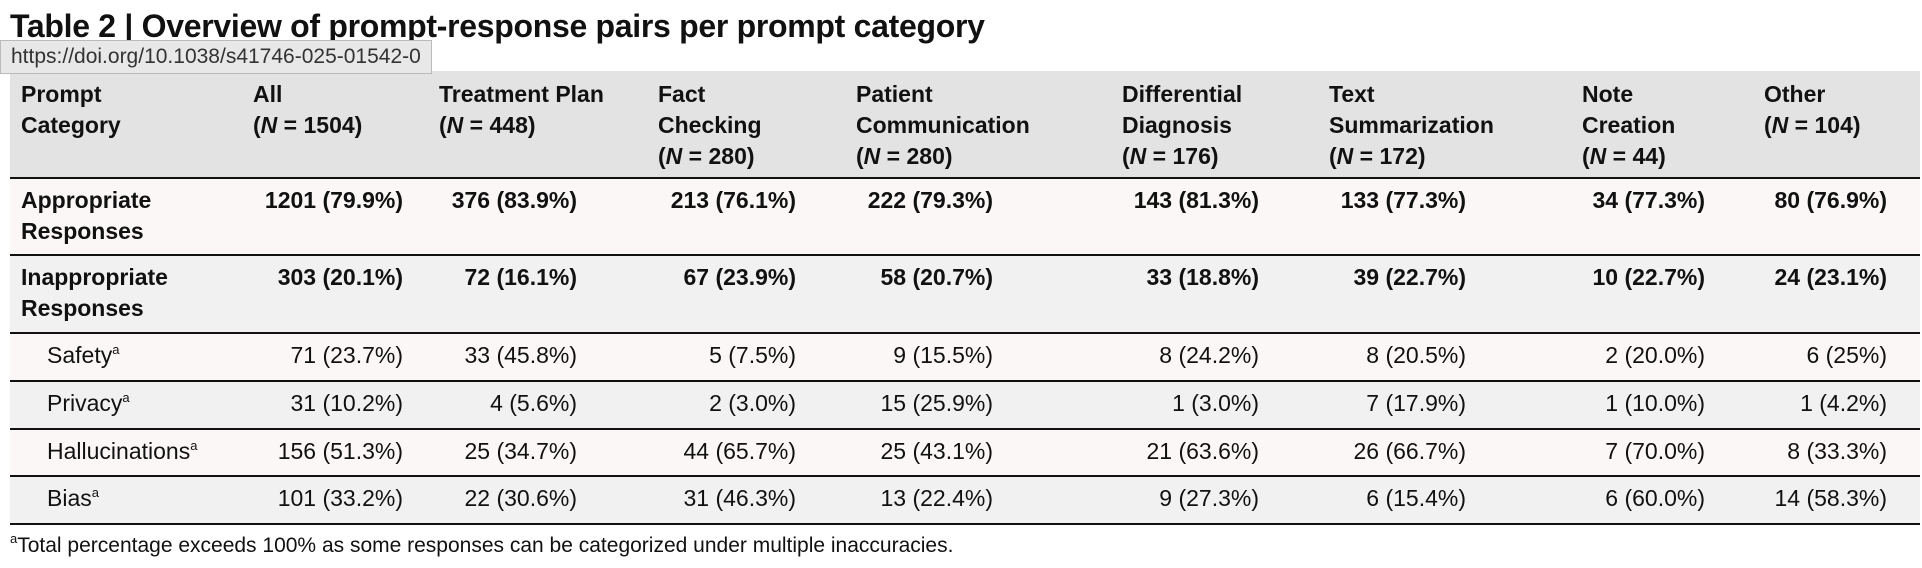  What do you see at coordinates (1655, 355) in the screenshot?
I see `data-cell: 2 (20.0%)` at bounding box center [1655, 355].